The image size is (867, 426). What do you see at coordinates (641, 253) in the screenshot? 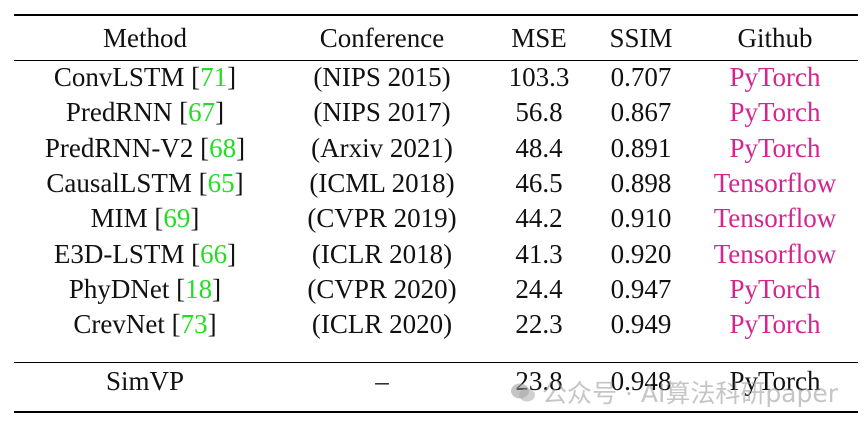
I see `ssim-cell: 0.920` at bounding box center [641, 253].